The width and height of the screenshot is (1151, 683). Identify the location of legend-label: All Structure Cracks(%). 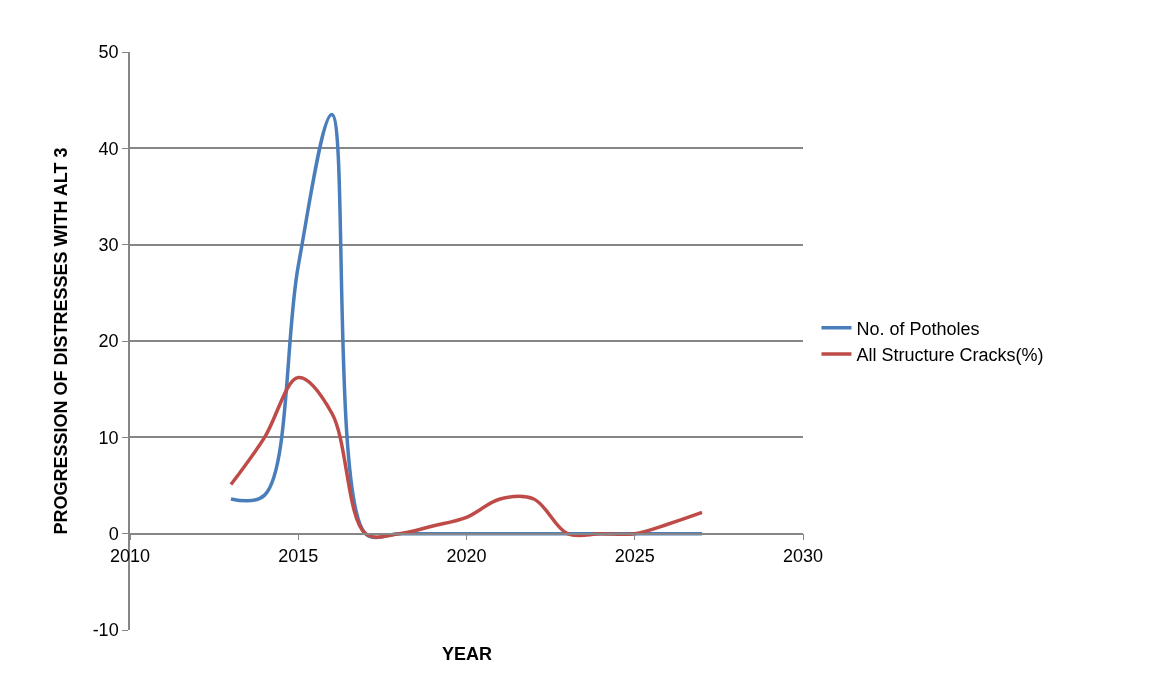
(950, 355).